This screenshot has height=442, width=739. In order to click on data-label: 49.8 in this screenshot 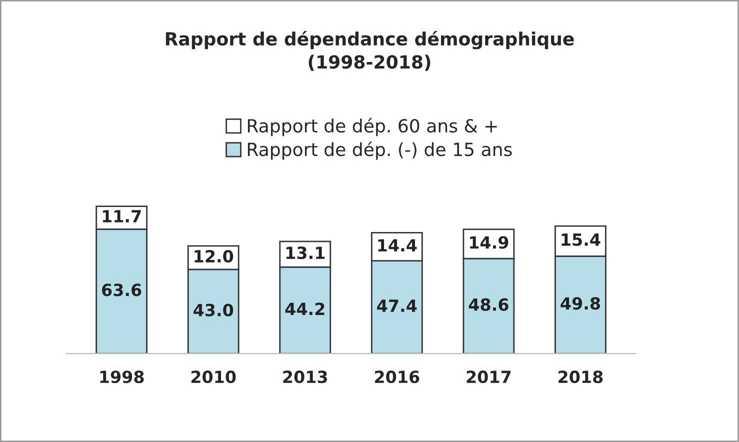, I will do `click(580, 303)`.